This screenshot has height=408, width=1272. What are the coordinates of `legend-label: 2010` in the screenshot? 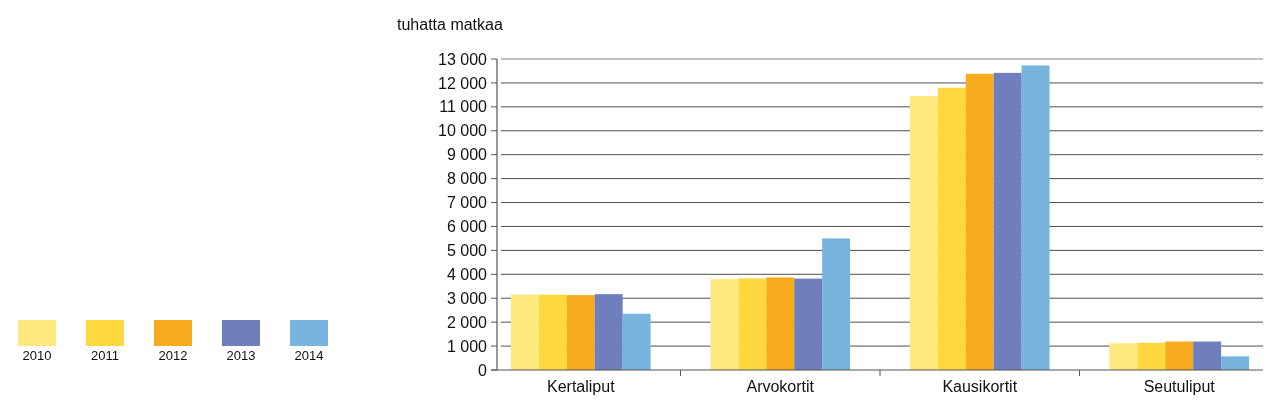 It's located at (37, 355).